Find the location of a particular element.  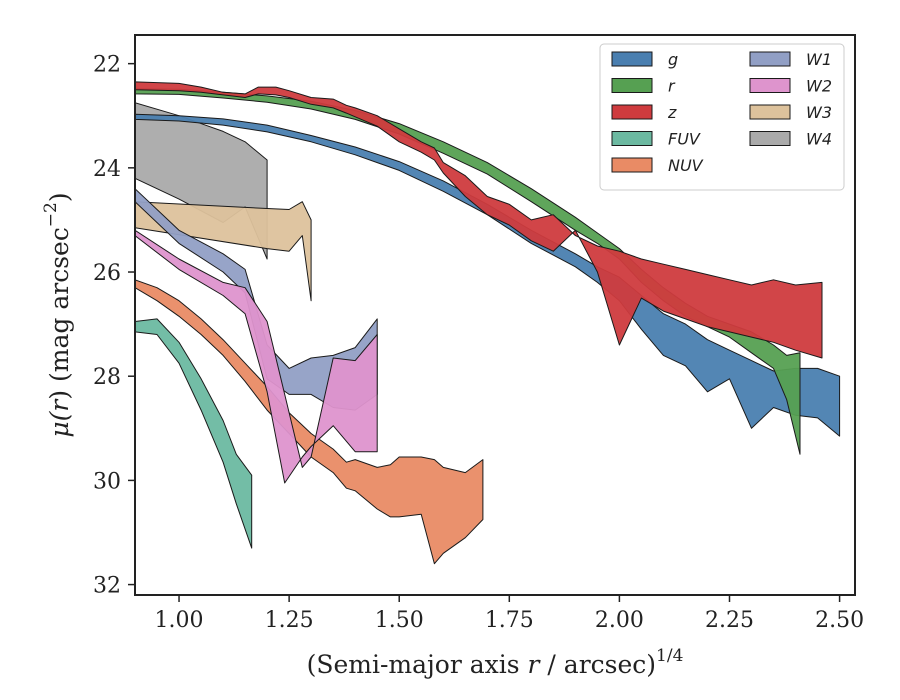

y-axis-title-exponent: −2 is located at coordinates (51, 214).